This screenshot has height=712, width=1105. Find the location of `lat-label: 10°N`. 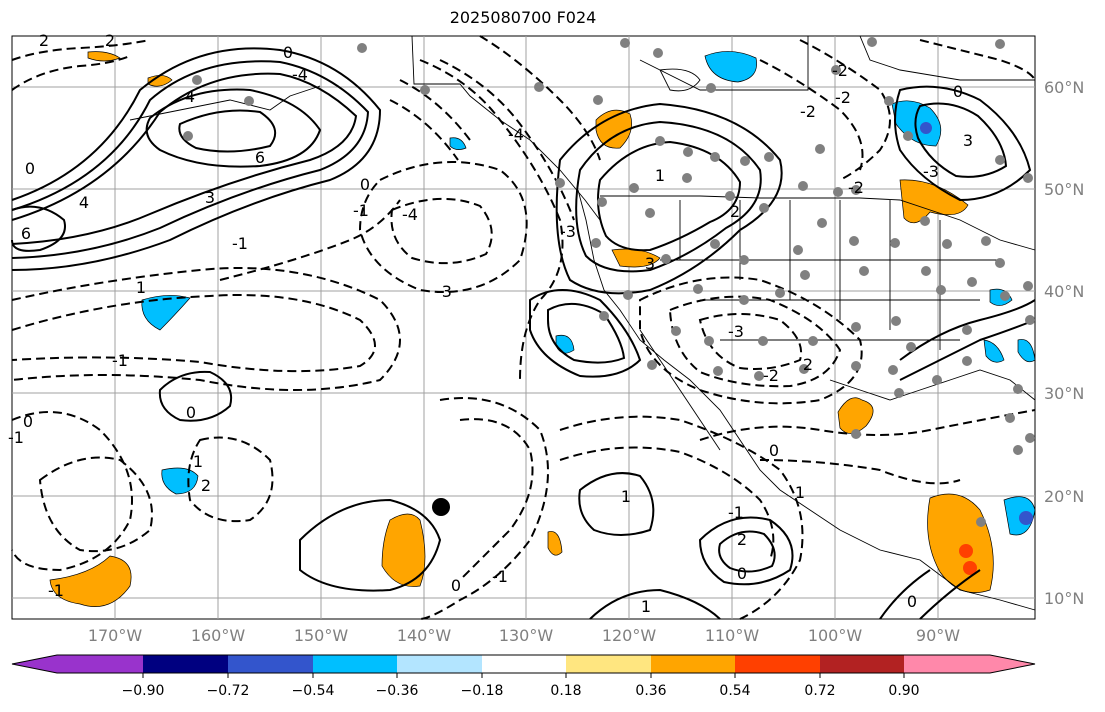

lat-label: 10°N is located at coordinates (1064, 598).